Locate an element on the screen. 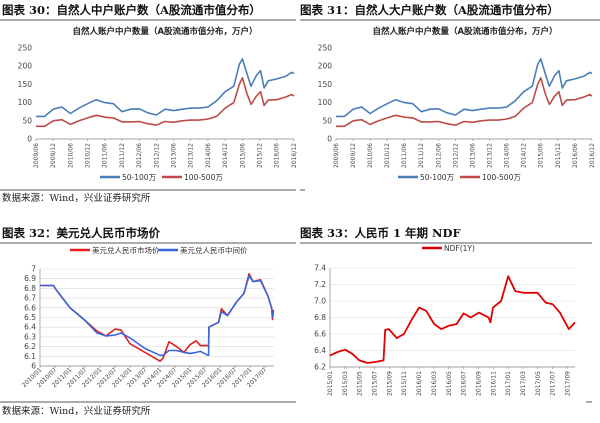 The image size is (600, 423). source-note-bottom: 数据来源：Wind，兴业证券研究所 is located at coordinates (76, 411).